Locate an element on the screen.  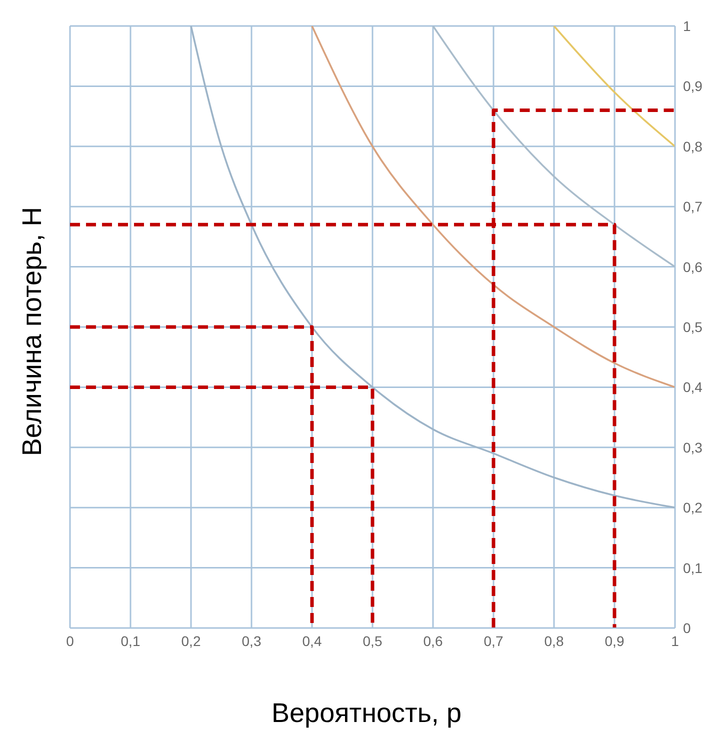
y-tick-label: 0,3 is located at coordinates (693, 447).